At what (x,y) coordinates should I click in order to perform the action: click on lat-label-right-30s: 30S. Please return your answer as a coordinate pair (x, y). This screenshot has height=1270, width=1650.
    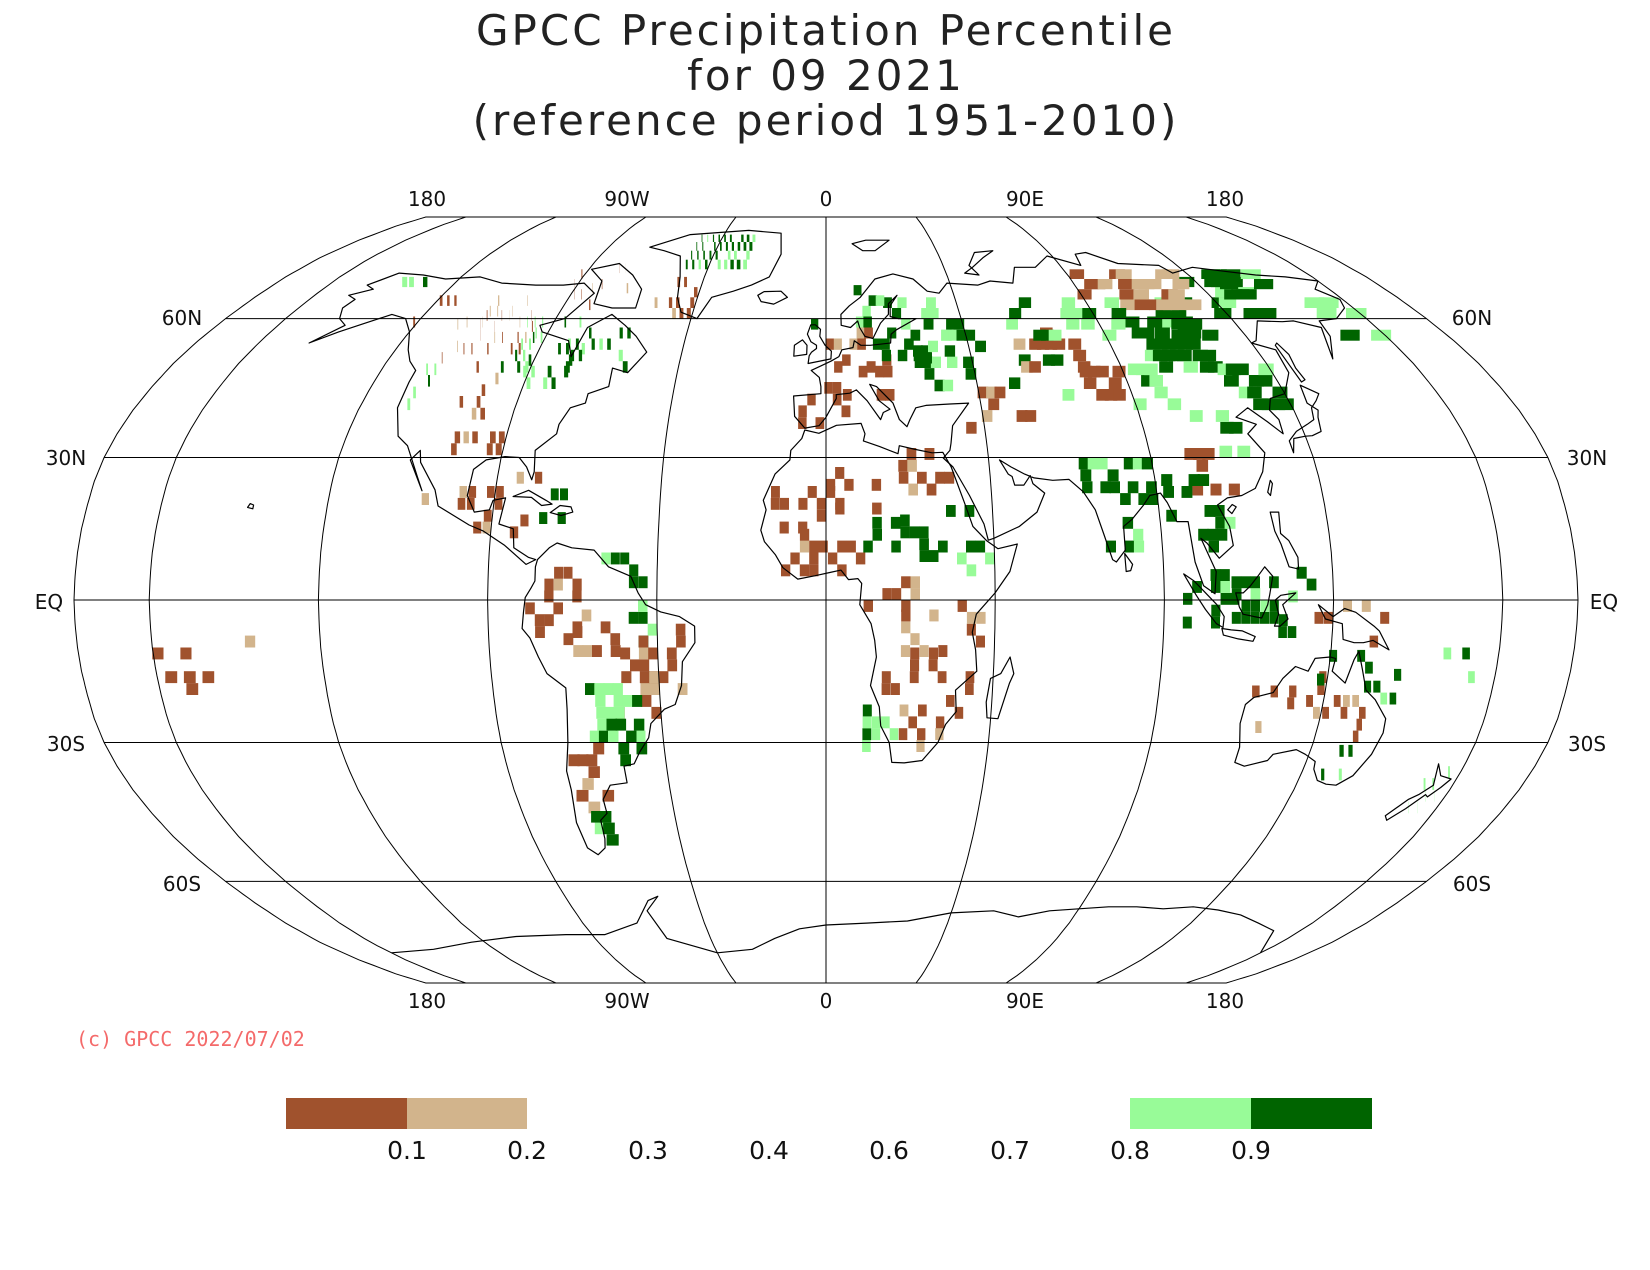
    Looking at the image, I should click on (1587, 744).